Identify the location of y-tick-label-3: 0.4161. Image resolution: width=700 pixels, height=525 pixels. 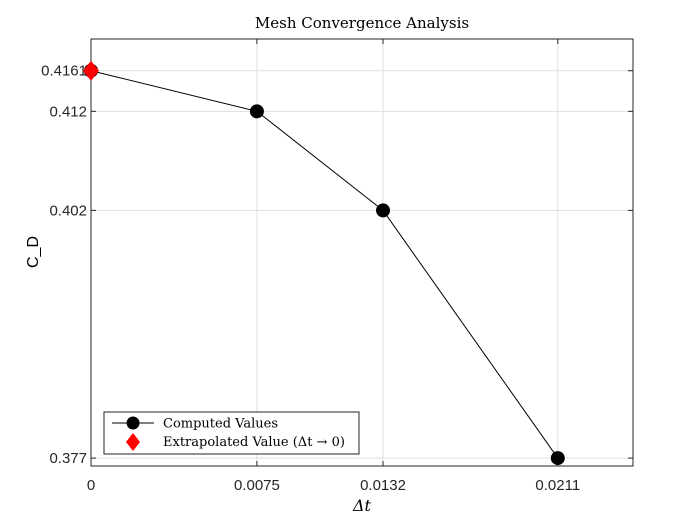
(64, 71).